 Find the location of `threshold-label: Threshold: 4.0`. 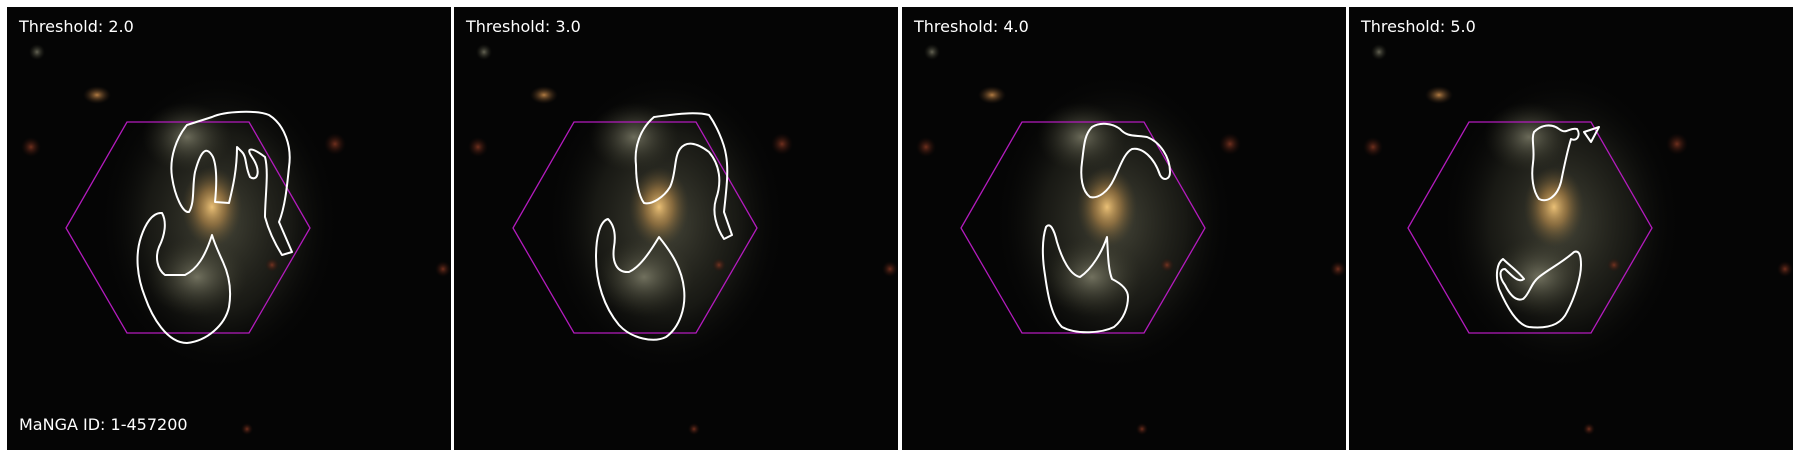

threshold-label: Threshold: 4.0 is located at coordinates (971, 26).